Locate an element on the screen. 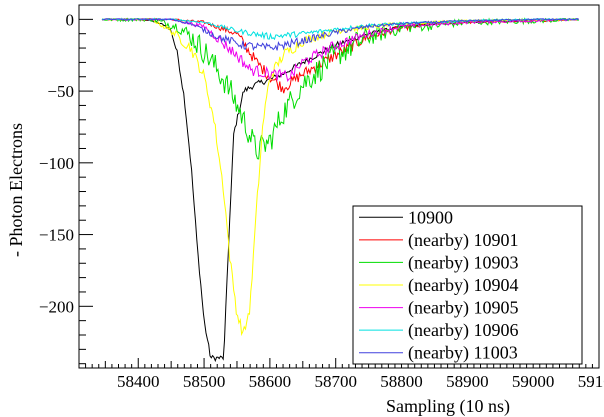  y-tick-label: −150 is located at coordinates (56, 235).